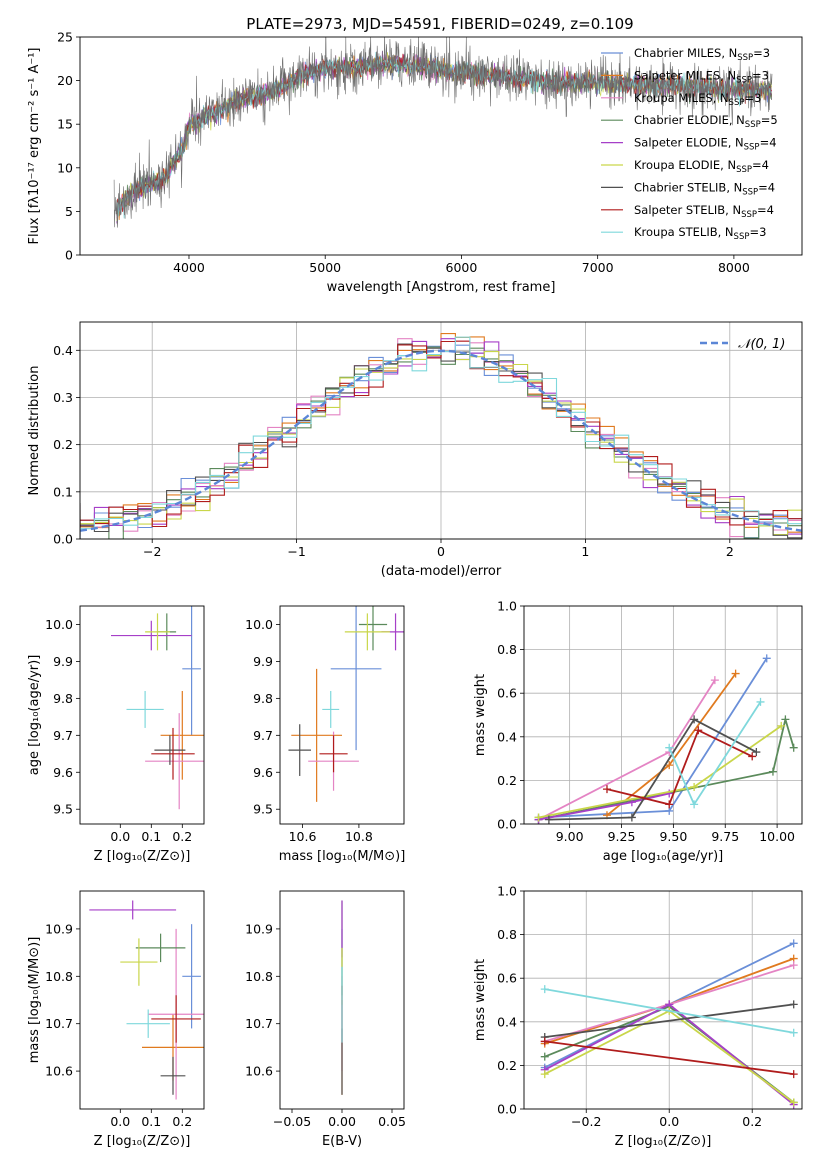  I want to click on y-tick-label: 0, so click(69, 255).